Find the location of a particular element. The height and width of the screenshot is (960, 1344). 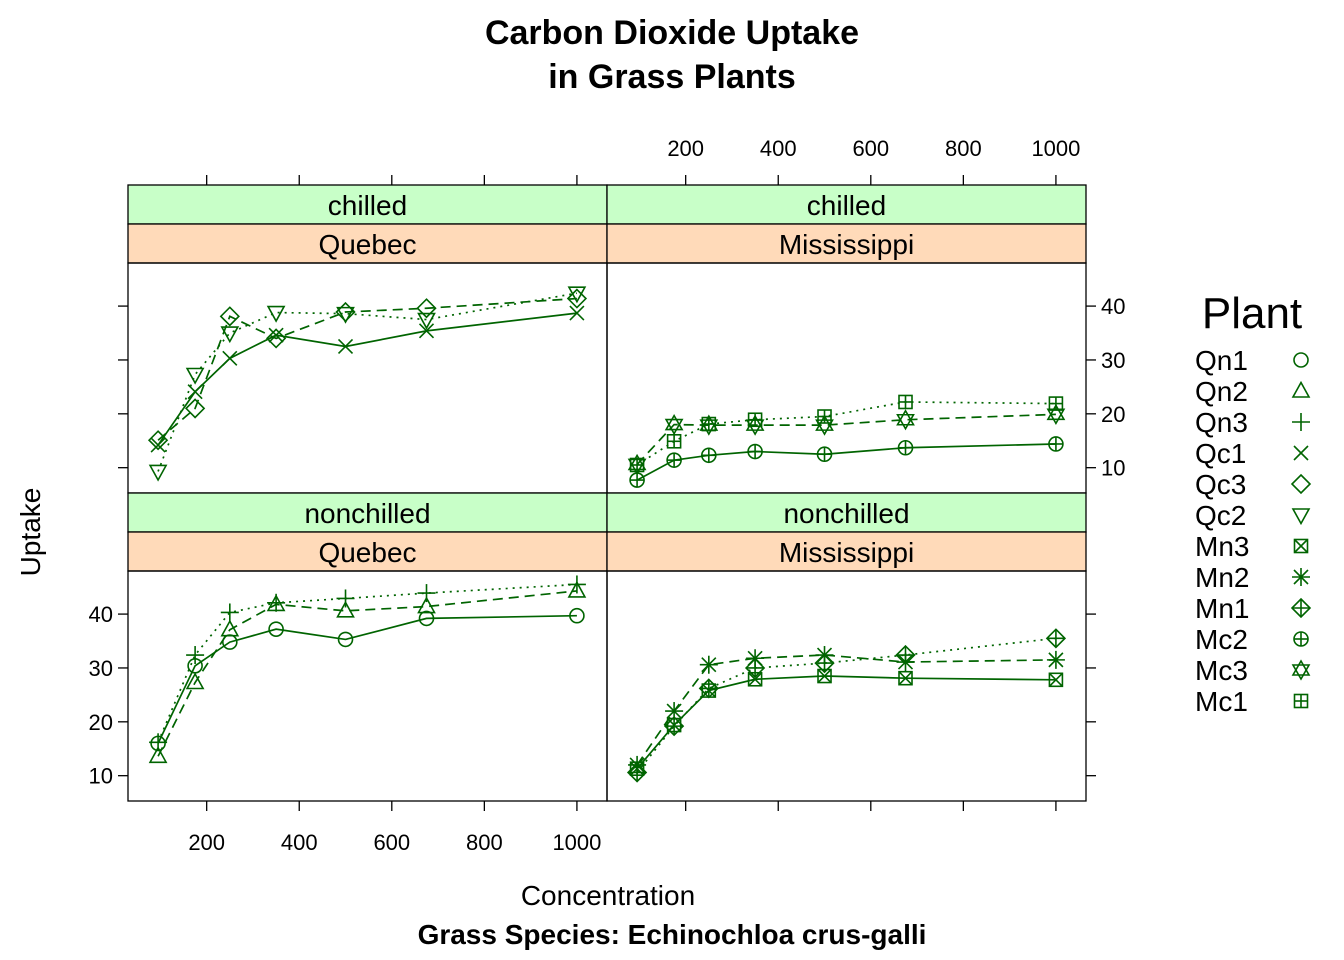

y-tick-label-right: 10 is located at coordinates (1113, 468).